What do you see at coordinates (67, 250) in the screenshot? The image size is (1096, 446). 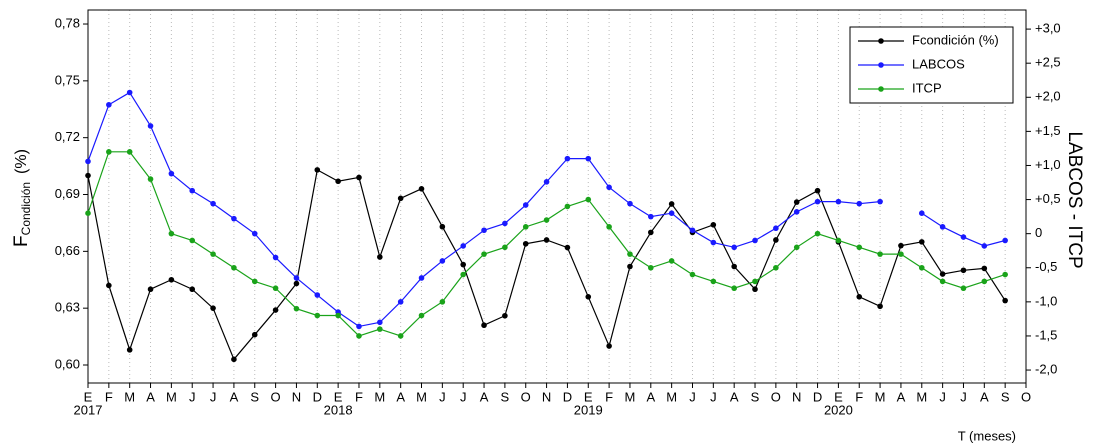 I see `y-tick-label: 0,66` at bounding box center [67, 250].